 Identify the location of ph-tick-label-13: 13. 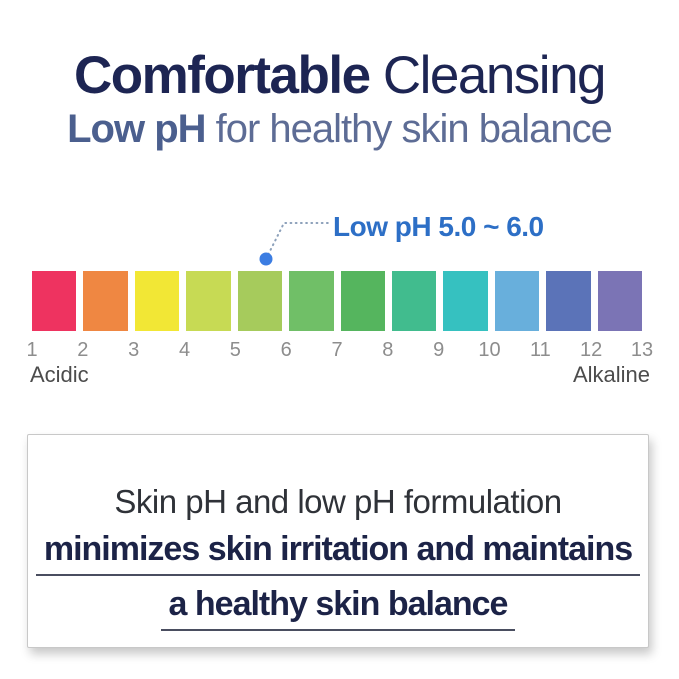
(642, 350).